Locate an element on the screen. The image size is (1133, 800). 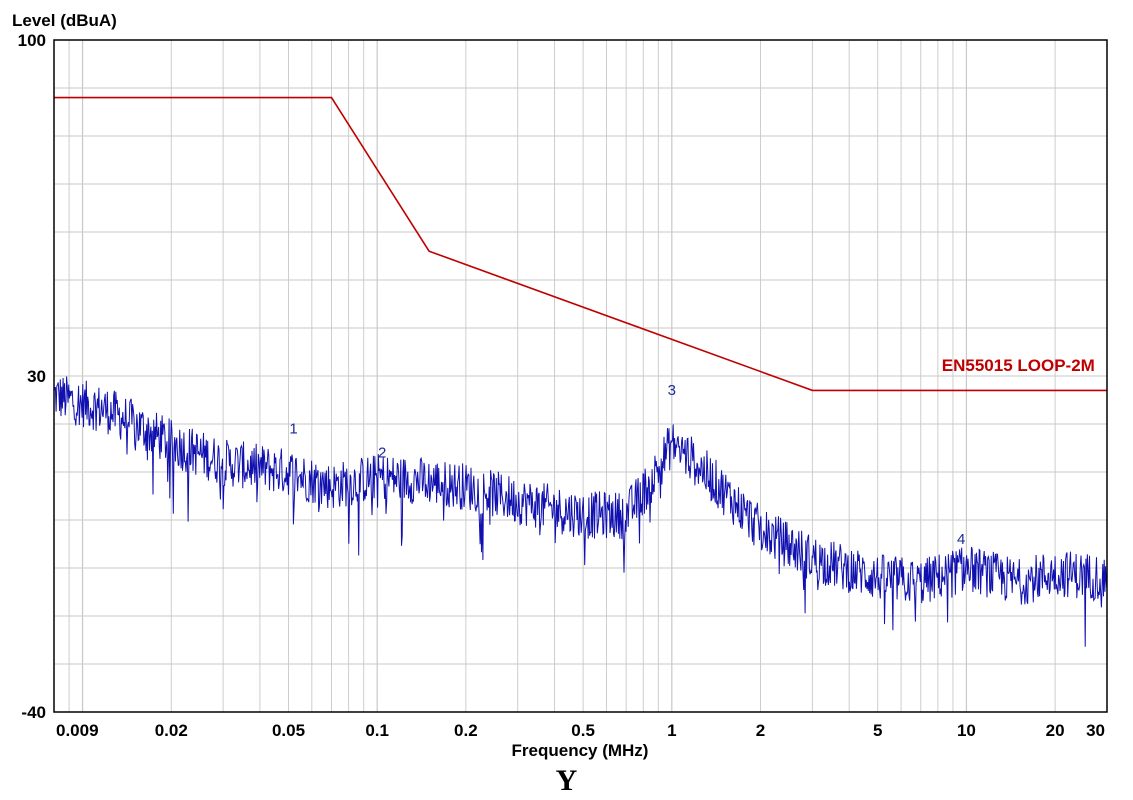
x-tick-label: 1 is located at coordinates (671, 730).